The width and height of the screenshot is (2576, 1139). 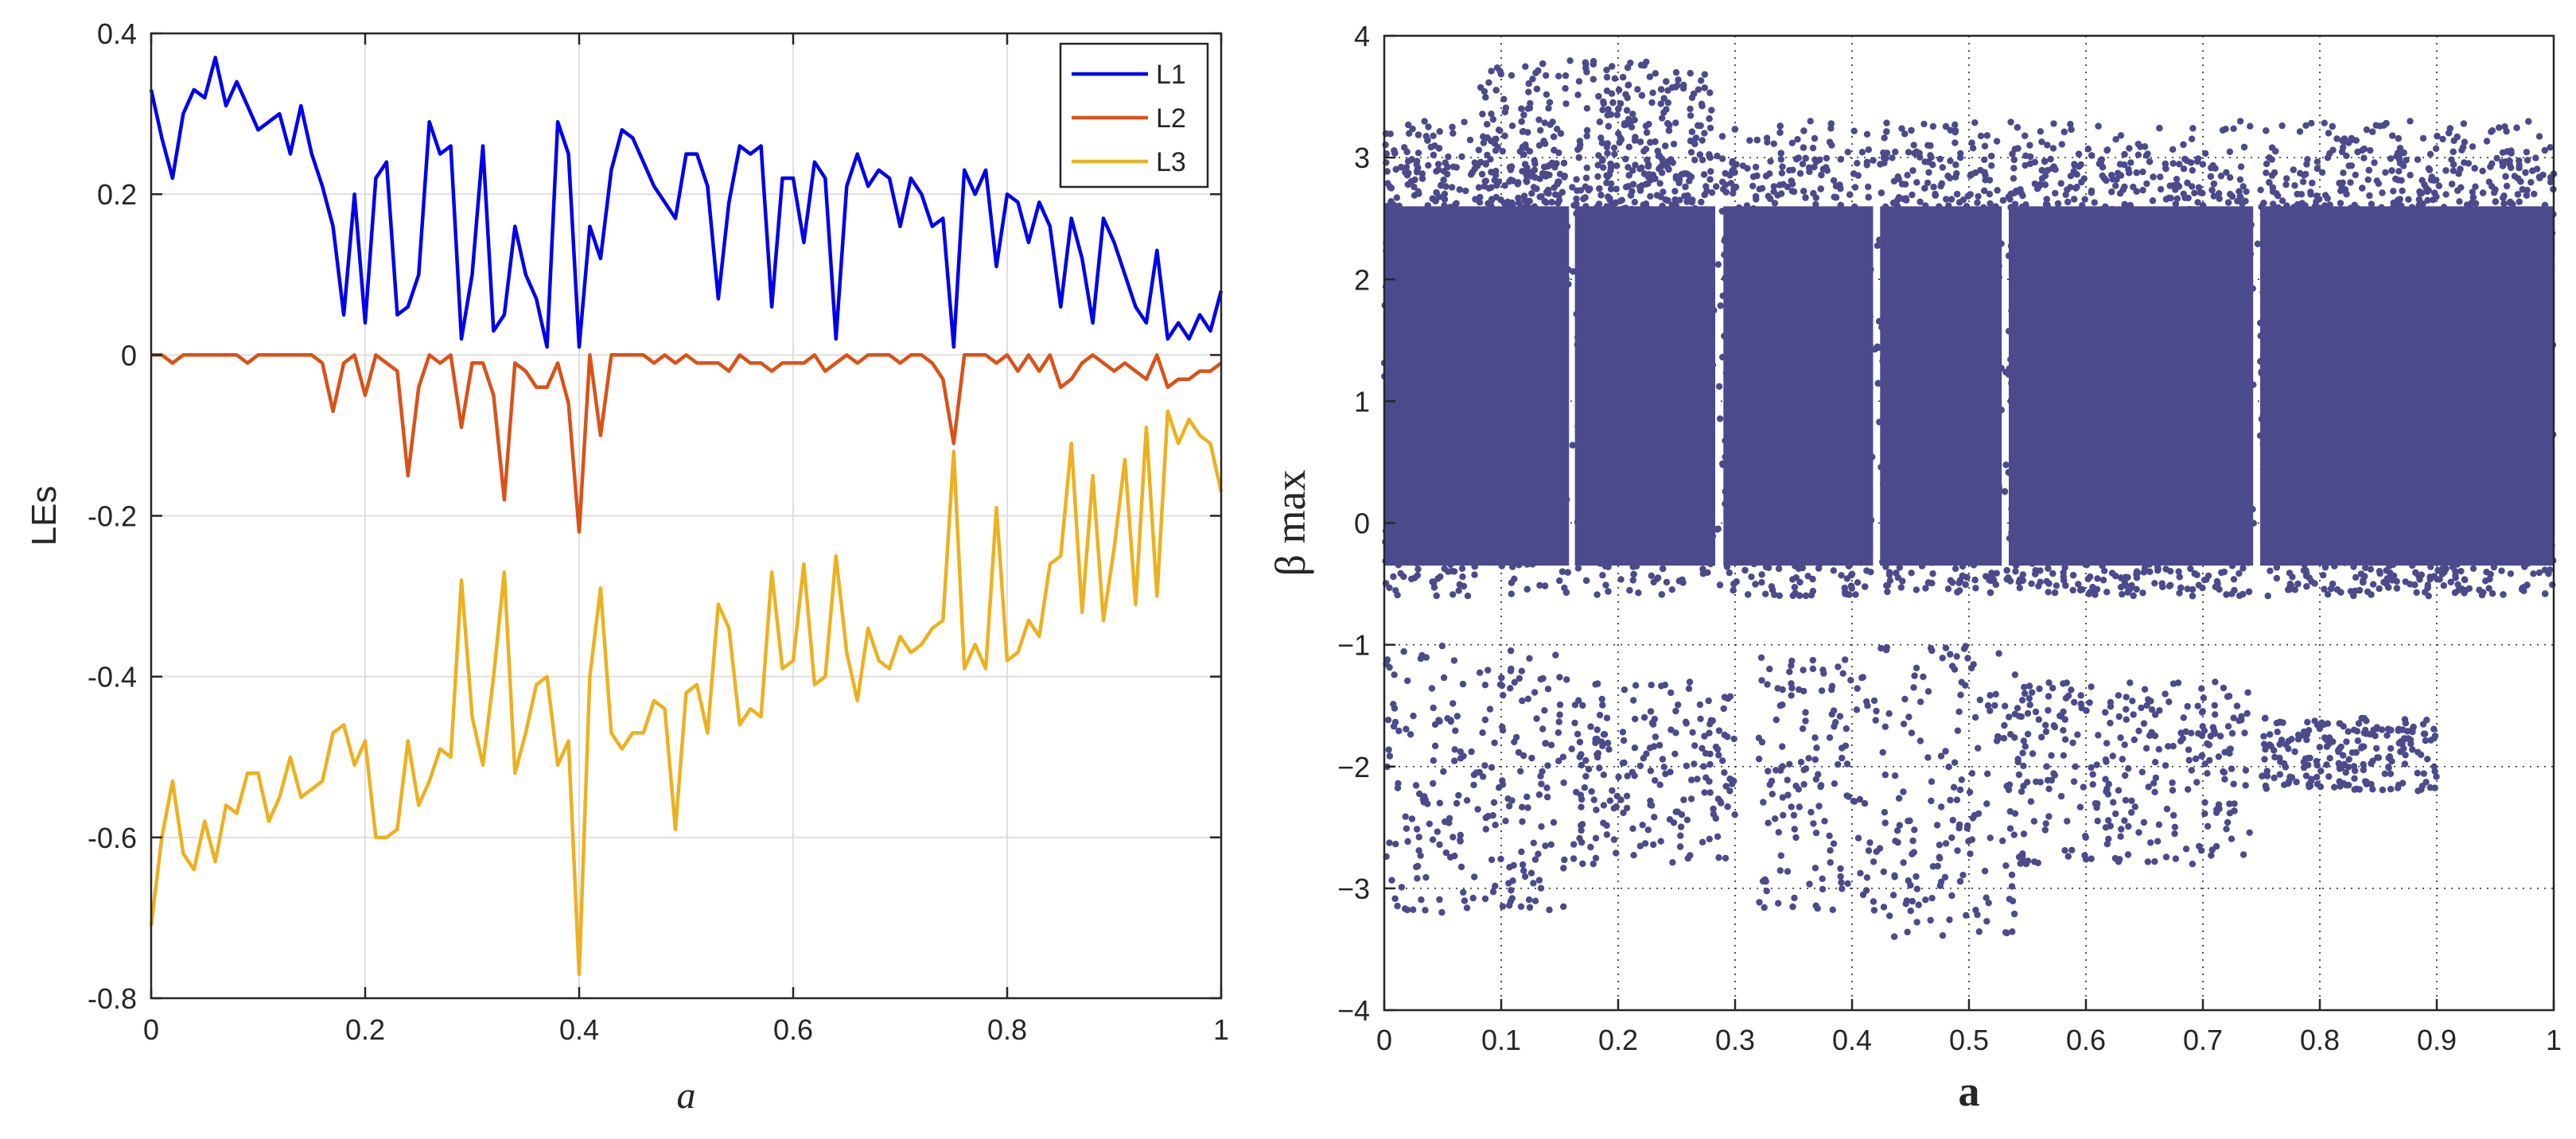 What do you see at coordinates (1171, 75) in the screenshot?
I see `legend-label-l1: L1` at bounding box center [1171, 75].